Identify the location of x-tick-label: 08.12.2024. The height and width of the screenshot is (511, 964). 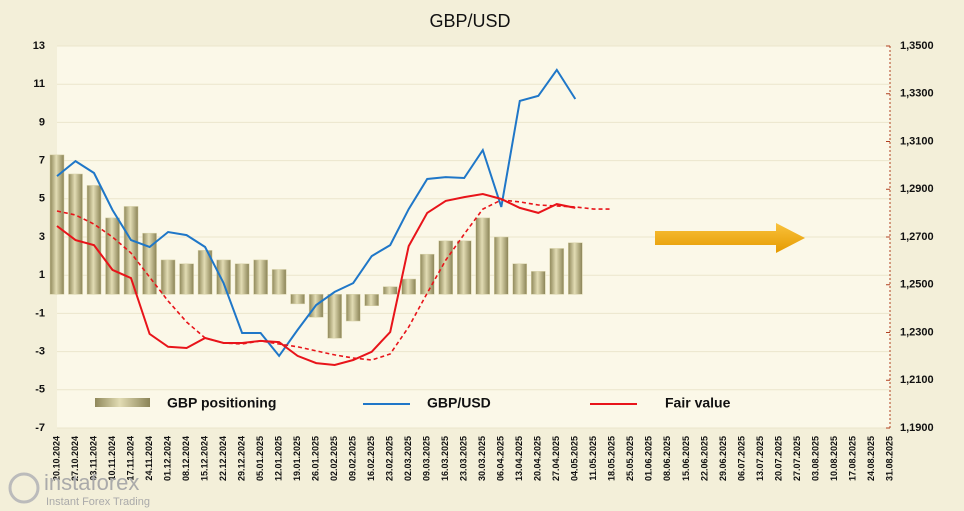
(186, 458).